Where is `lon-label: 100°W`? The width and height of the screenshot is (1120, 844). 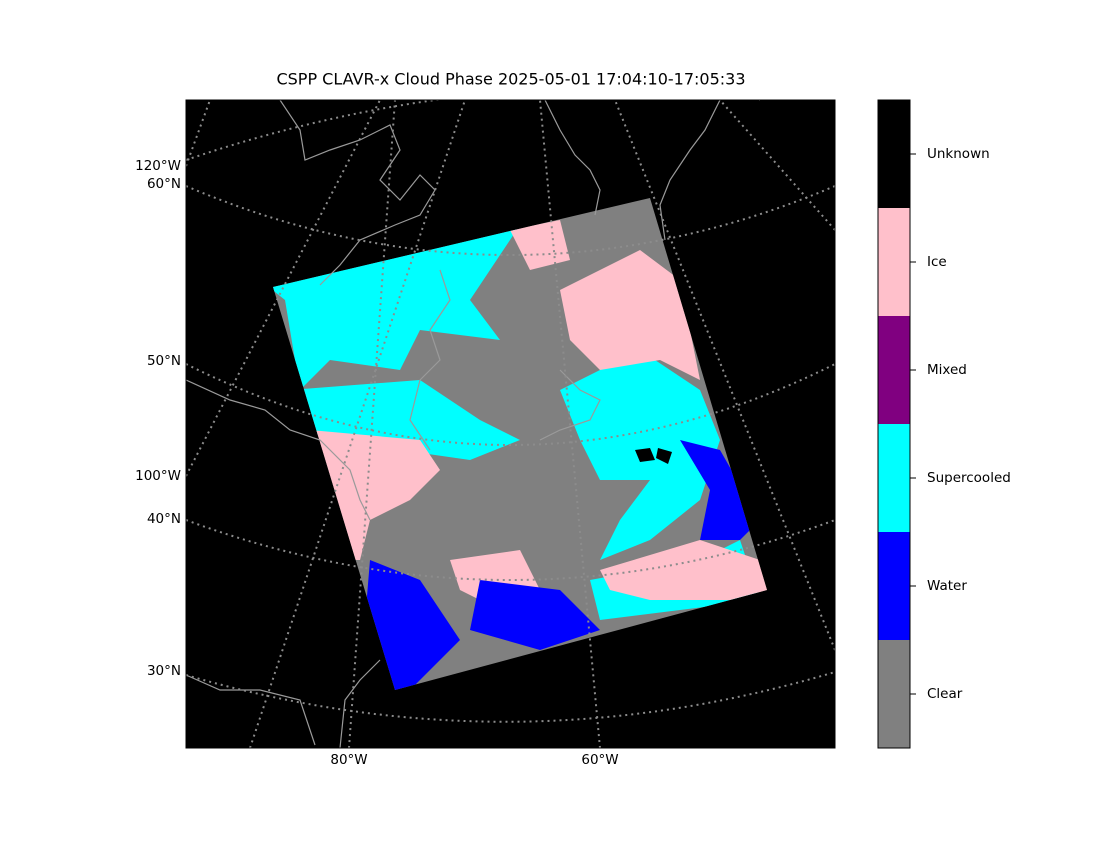 lon-label: 100°W is located at coordinates (158, 476).